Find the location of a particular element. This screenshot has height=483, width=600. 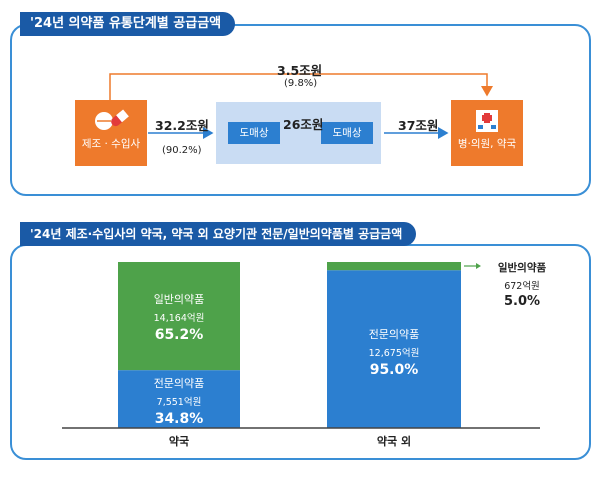

bar1-prescription-name: 전문의약품 is located at coordinates (179, 383).